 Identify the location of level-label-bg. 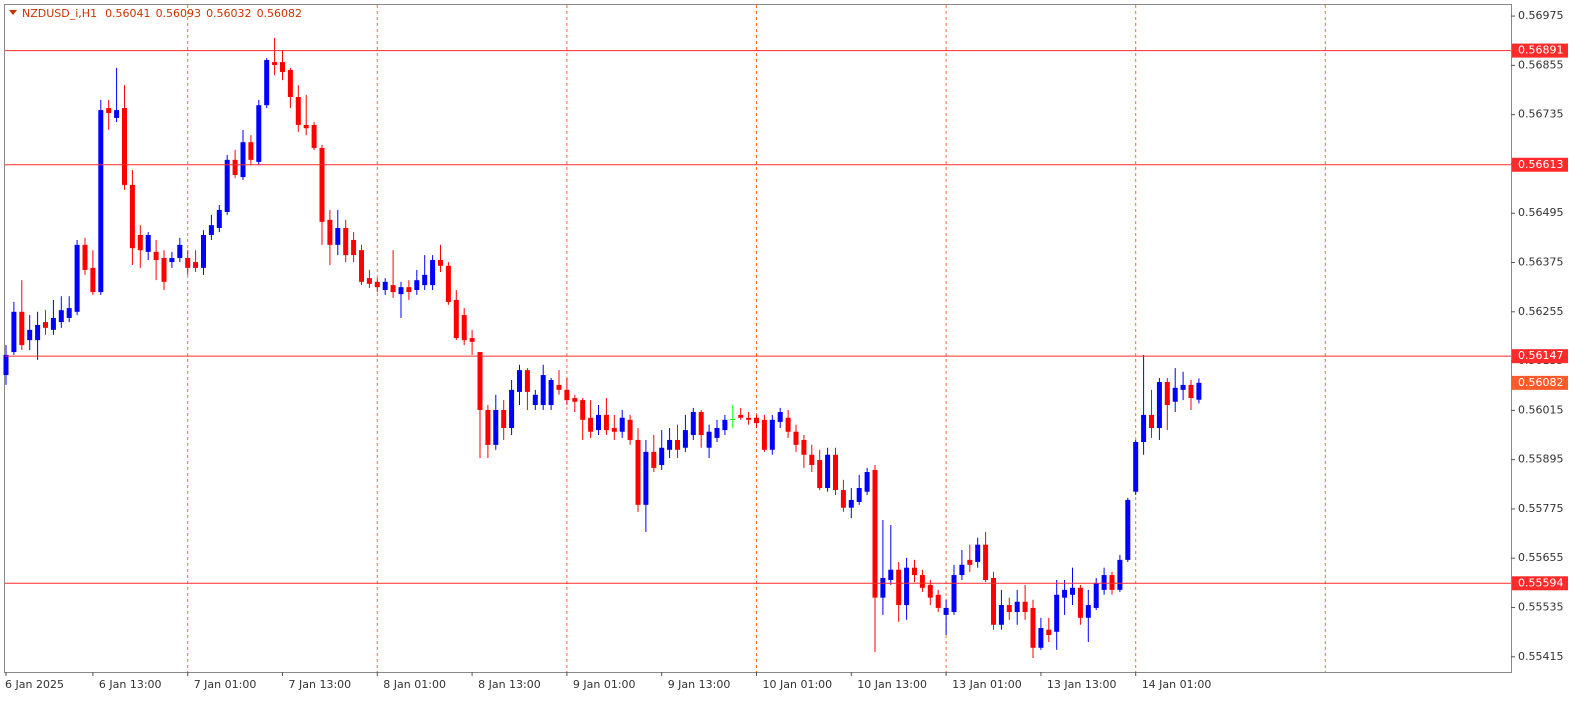
(1540, 356).